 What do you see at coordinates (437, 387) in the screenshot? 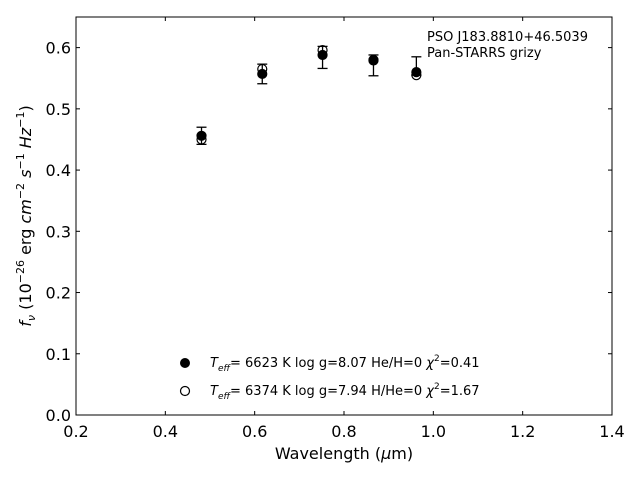
I see `legend-2-chi-exp: 2` at bounding box center [437, 387].